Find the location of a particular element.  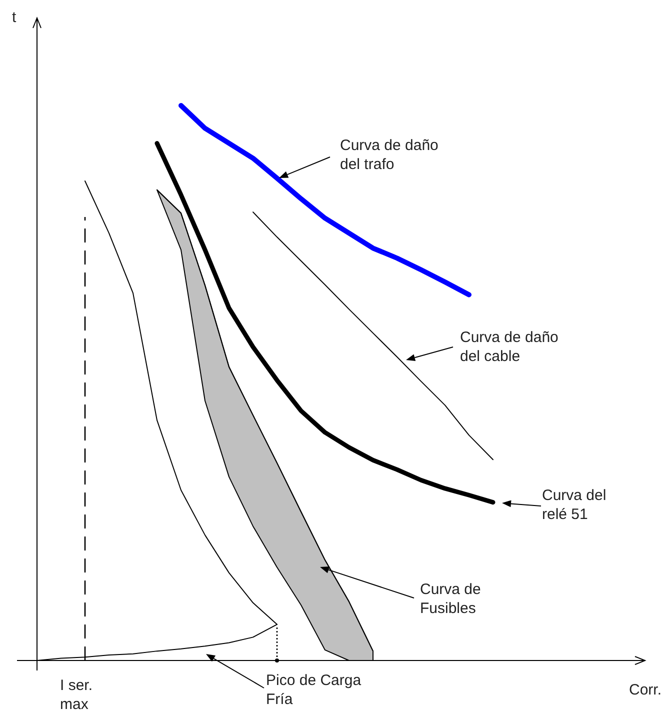

x-axis-title: Corr. is located at coordinates (645, 690).